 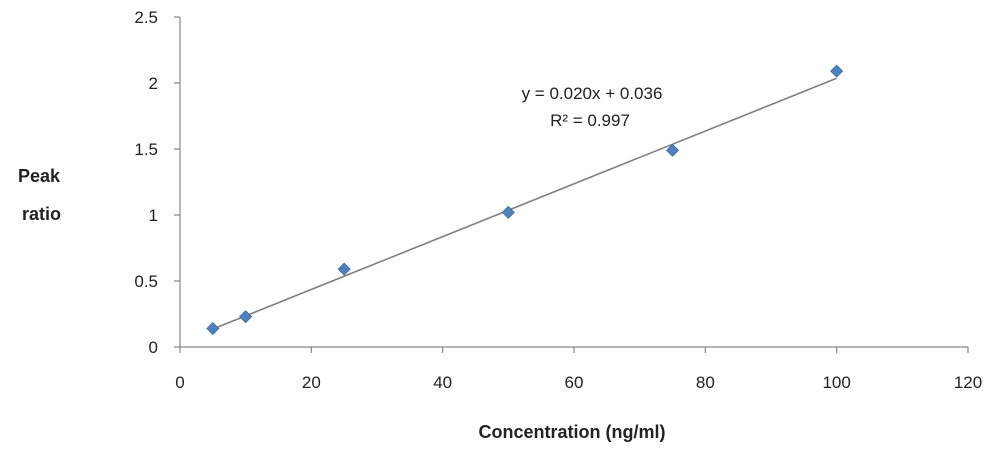 I want to click on r-squared-label: R² = 0.997, so click(x=590, y=120).